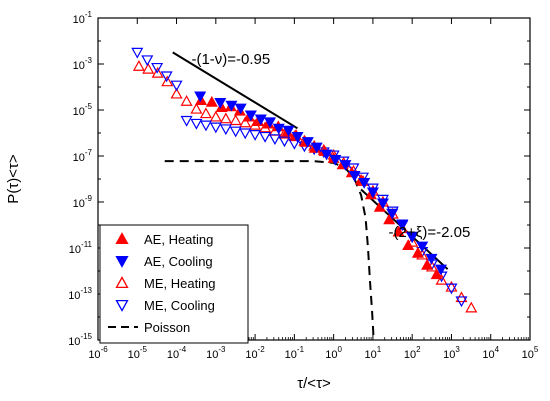 This screenshot has height=401, width=550. What do you see at coordinates (13, 179) in the screenshot?
I see `y-axis-label: P(τ)<τ>` at bounding box center [13, 179].